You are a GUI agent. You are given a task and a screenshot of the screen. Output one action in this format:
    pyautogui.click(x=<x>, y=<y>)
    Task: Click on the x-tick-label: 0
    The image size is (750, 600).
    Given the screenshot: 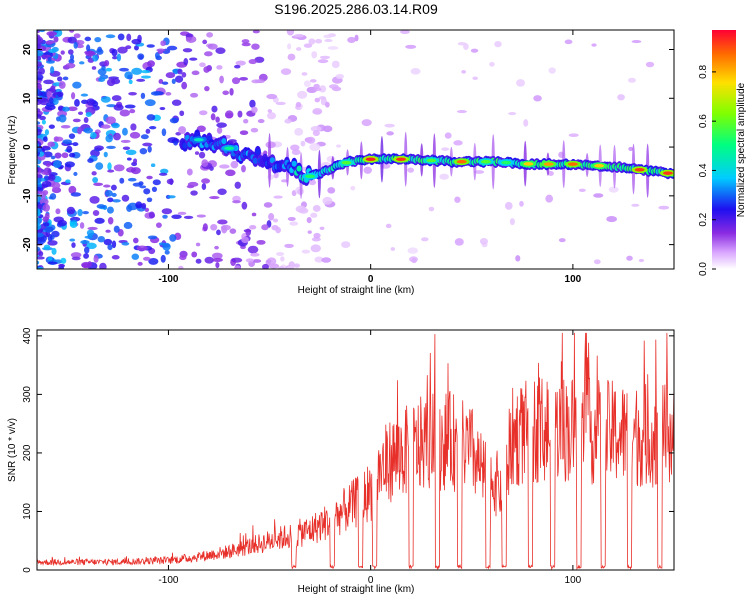 What is the action you would take?
    pyautogui.click(x=371, y=279)
    